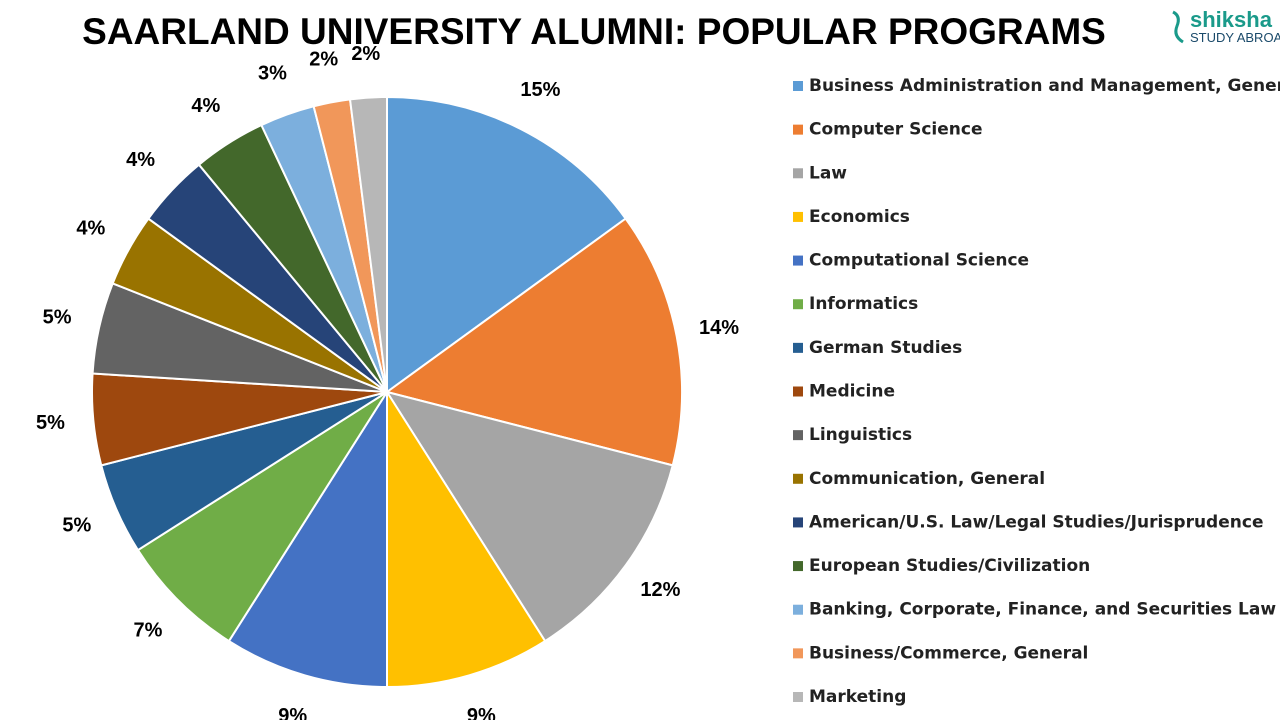 This screenshot has height=720, width=1280. What do you see at coordinates (272, 73) in the screenshot?
I see `data-label: 3%` at bounding box center [272, 73].